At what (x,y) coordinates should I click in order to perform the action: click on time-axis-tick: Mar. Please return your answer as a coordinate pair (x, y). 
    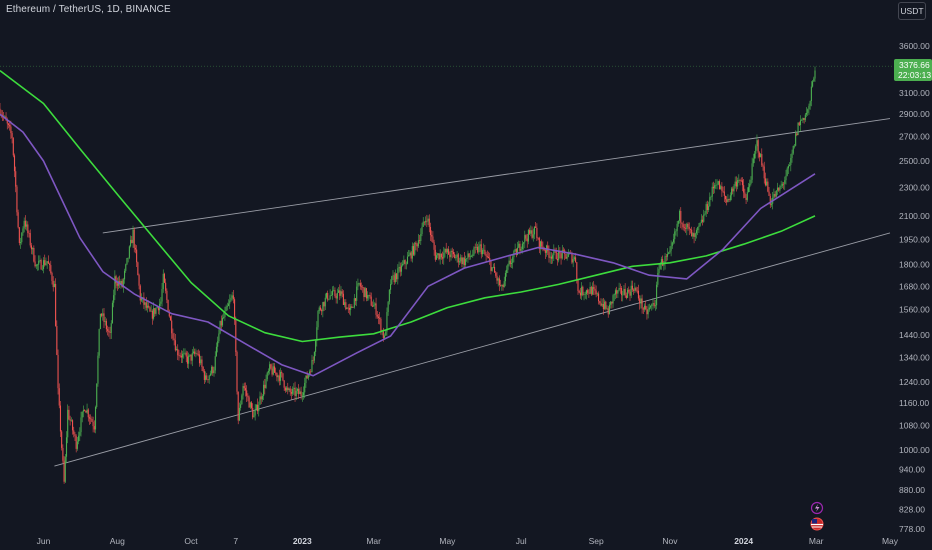
    Looking at the image, I should click on (373, 541).